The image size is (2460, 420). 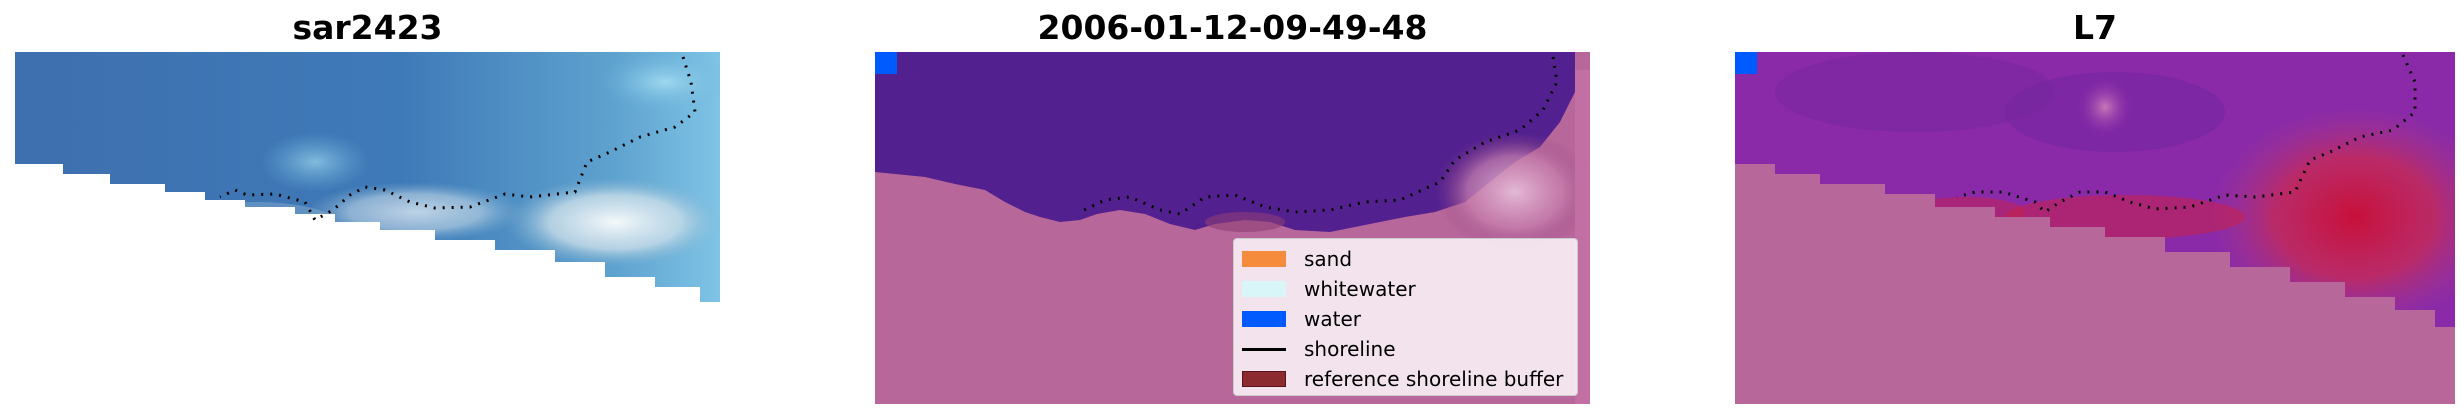 What do you see at coordinates (1434, 379) in the screenshot?
I see `legend-label-reference-buffer: reference shoreline buffer` at bounding box center [1434, 379].